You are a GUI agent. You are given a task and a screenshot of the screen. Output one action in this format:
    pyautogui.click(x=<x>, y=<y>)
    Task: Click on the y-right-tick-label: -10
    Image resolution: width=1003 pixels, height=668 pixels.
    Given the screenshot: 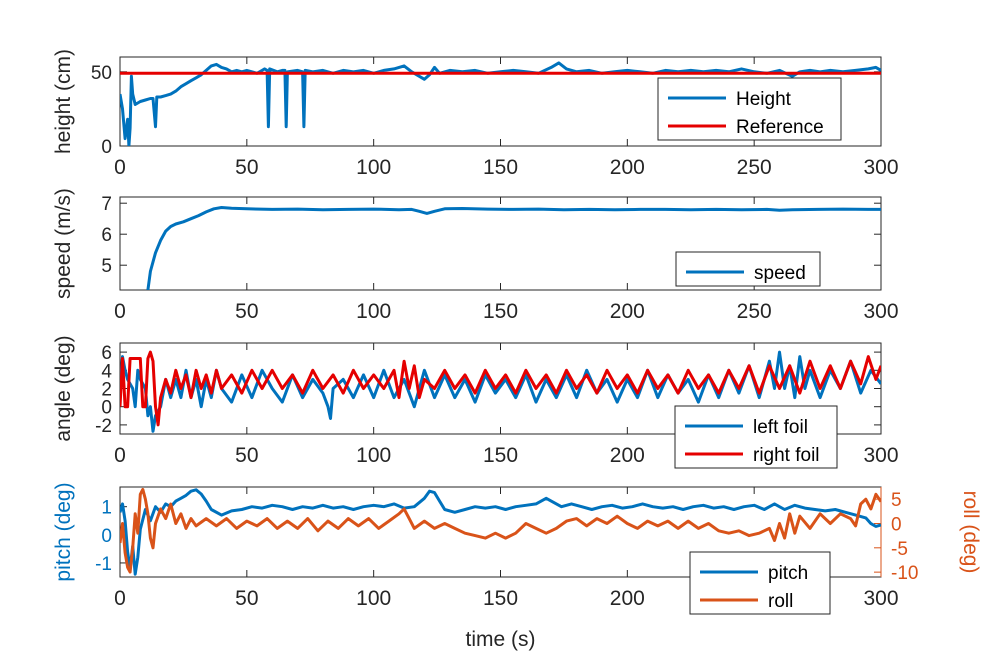 What is the action you would take?
    pyautogui.click(x=904, y=573)
    